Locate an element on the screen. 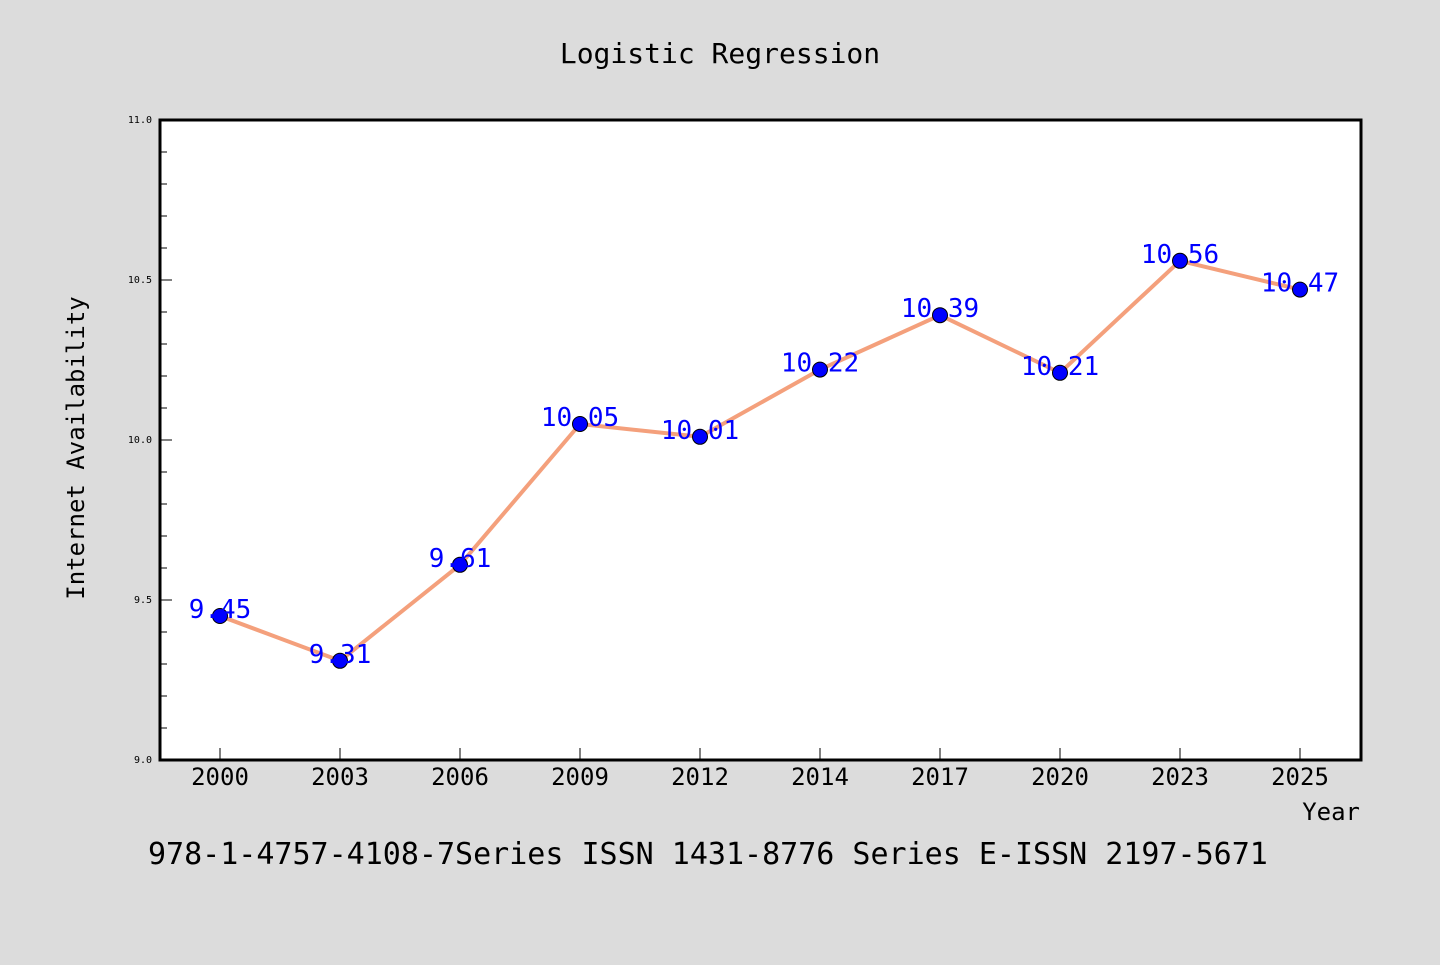 The height and width of the screenshot is (965, 1440). y-axis-label: Internet Availability is located at coordinates (76, 447).